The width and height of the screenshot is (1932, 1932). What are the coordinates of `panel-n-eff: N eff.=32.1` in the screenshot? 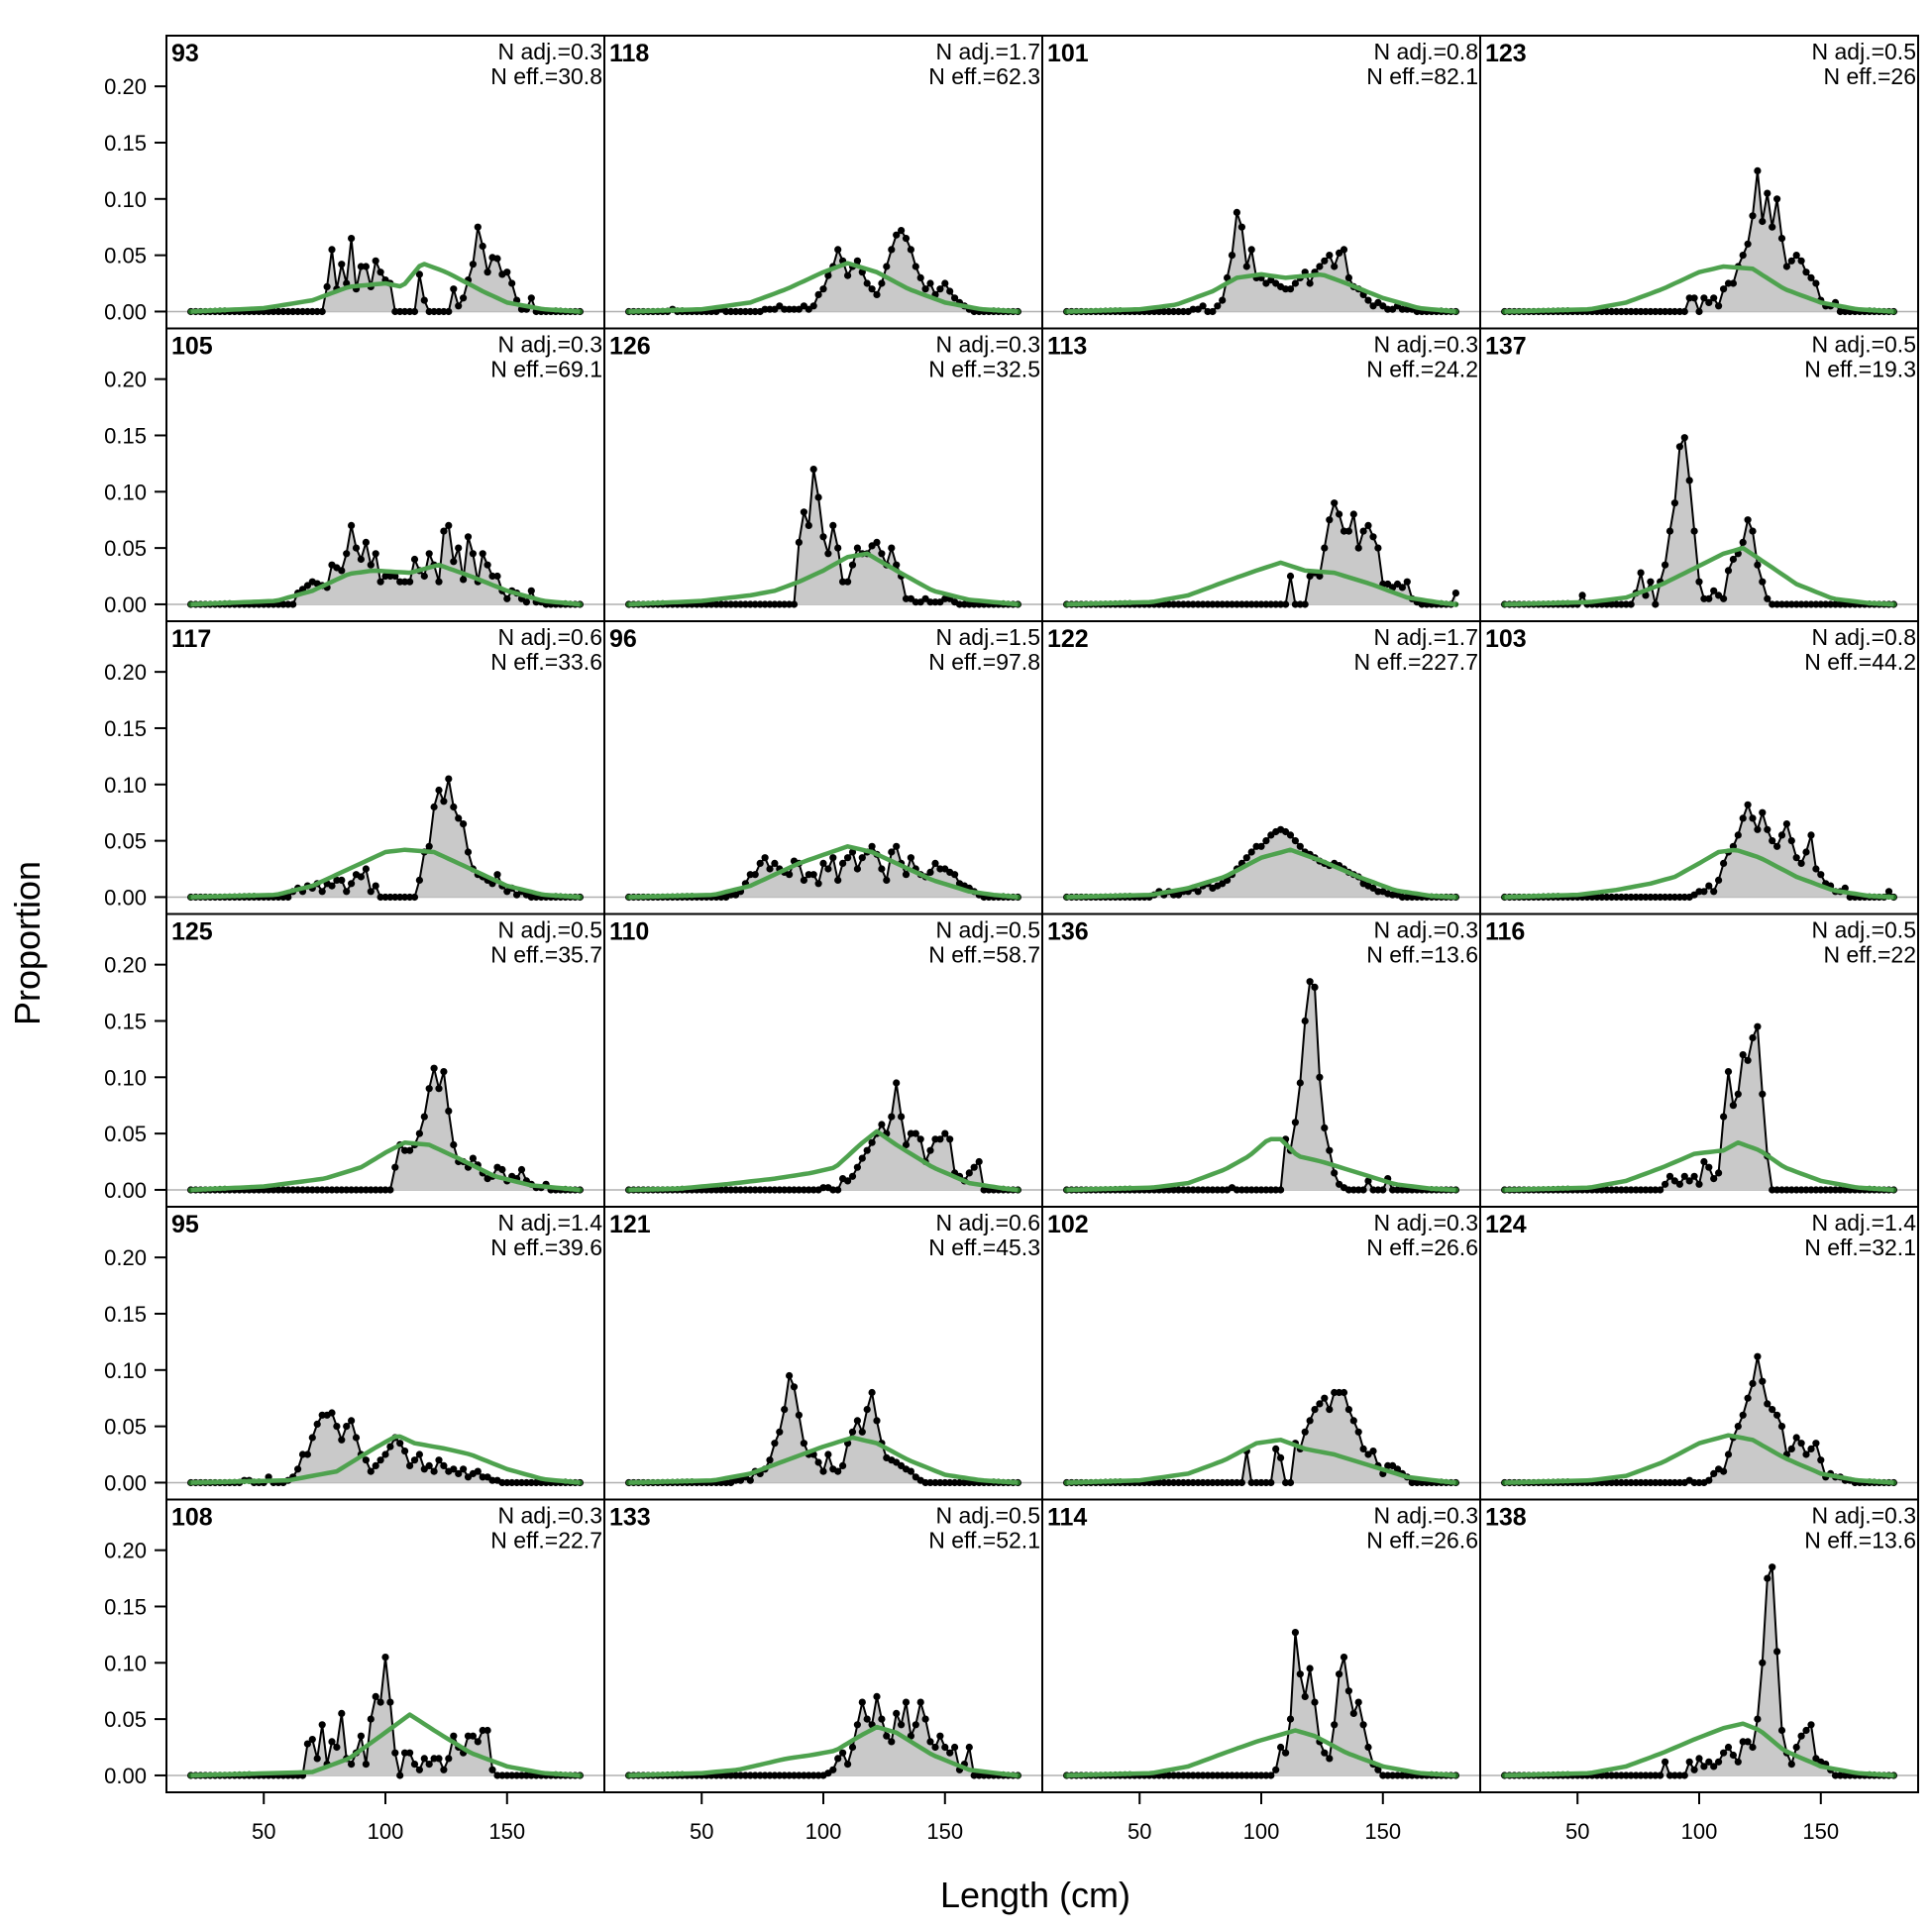 It's located at (1860, 1247).